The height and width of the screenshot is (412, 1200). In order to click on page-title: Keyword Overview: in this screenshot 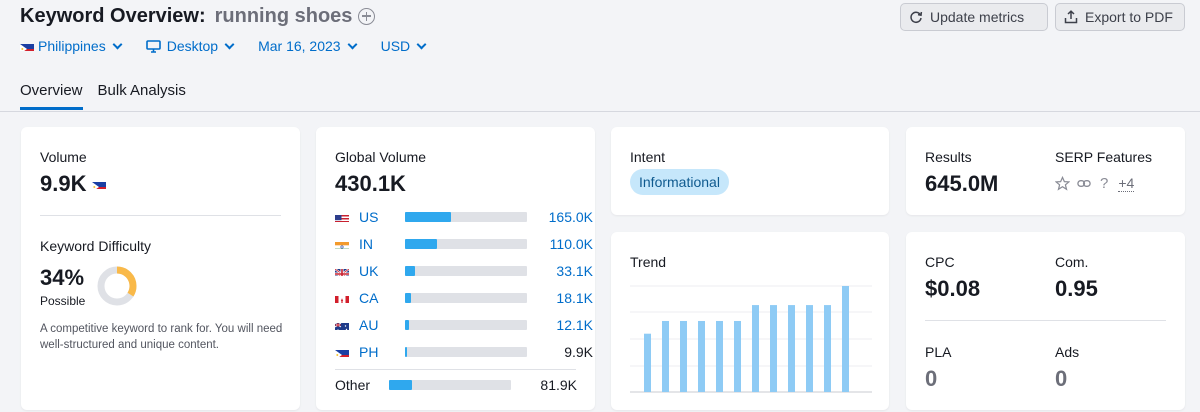, I will do `click(113, 16)`.